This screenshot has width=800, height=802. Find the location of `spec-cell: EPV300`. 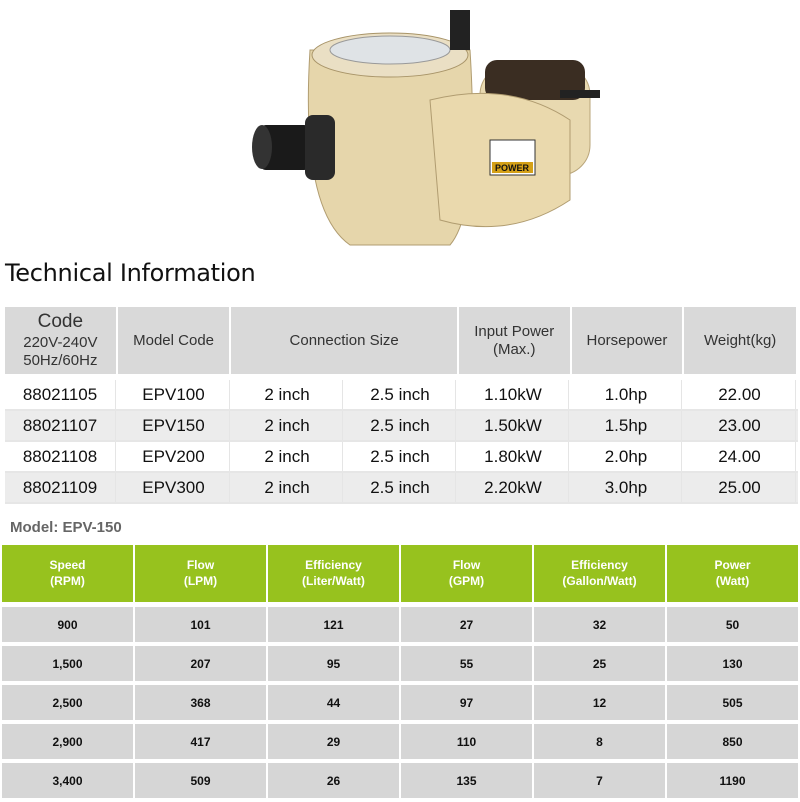

spec-cell: EPV300 is located at coordinates (174, 487).